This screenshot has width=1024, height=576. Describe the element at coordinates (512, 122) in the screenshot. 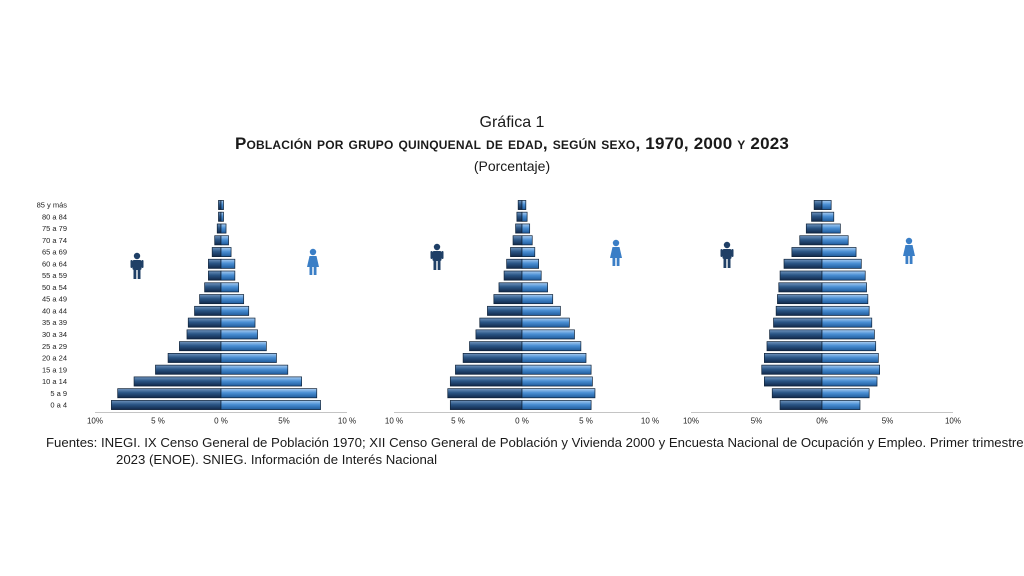

I see `chart-label: Gráfica 1` at that location.